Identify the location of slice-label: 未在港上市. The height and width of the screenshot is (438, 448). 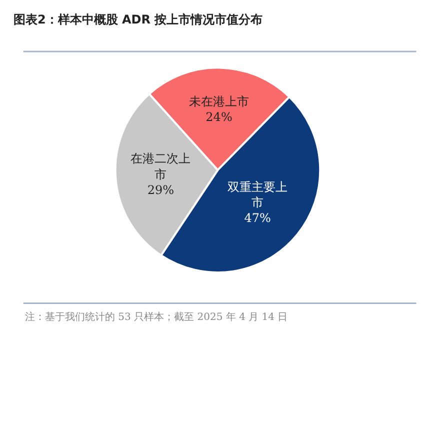
(219, 101).